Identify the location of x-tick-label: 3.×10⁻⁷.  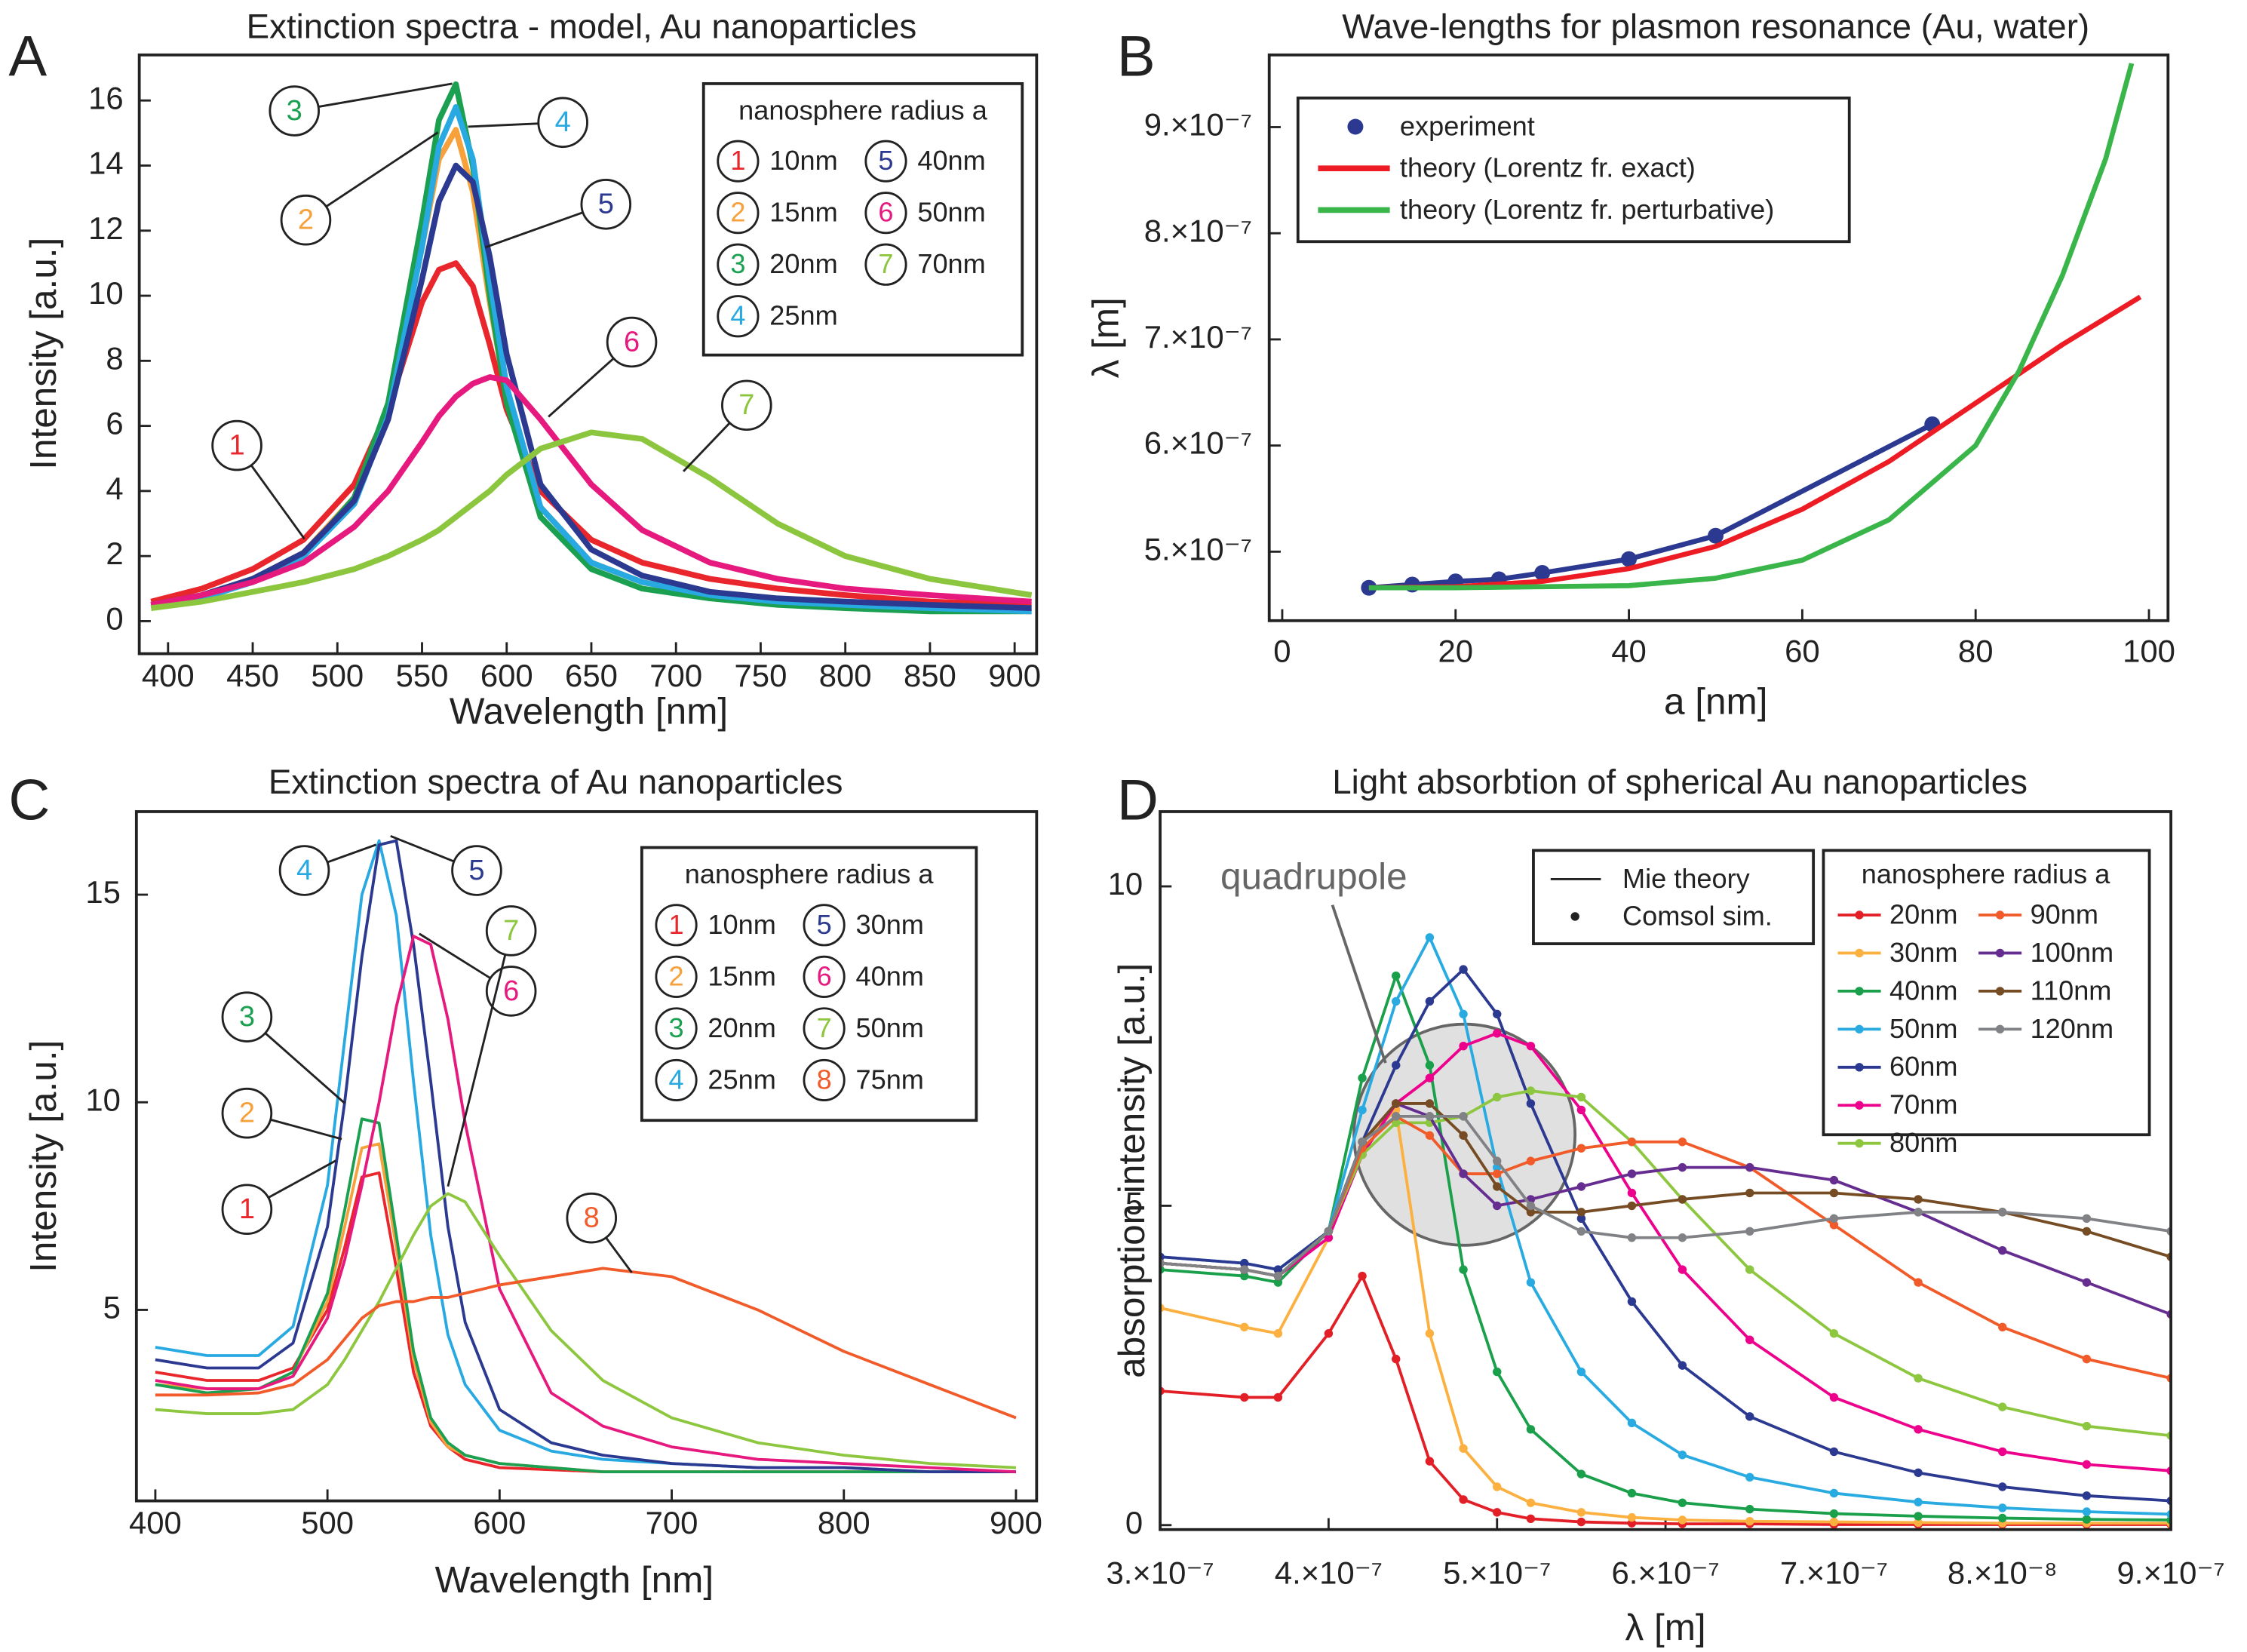
(1160, 1573).